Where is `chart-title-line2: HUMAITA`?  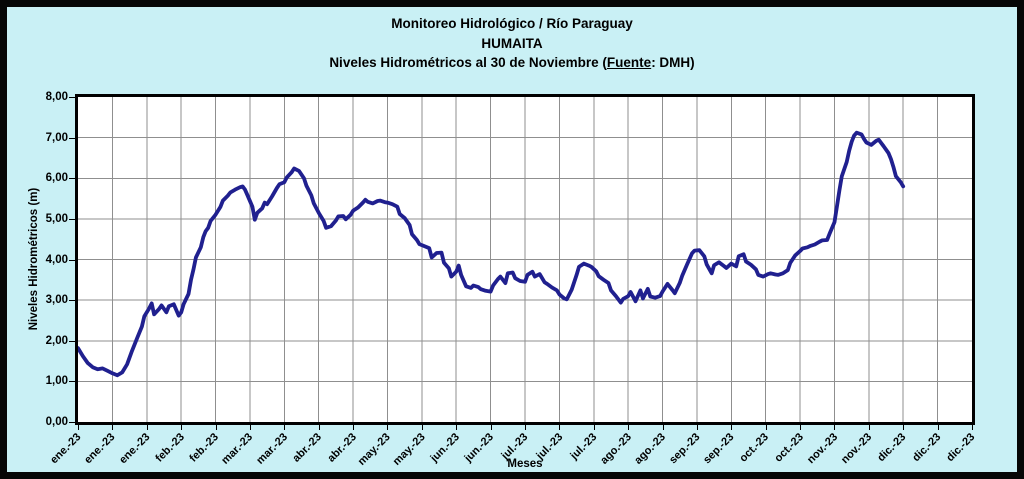 chart-title-line2: HUMAITA is located at coordinates (512, 43).